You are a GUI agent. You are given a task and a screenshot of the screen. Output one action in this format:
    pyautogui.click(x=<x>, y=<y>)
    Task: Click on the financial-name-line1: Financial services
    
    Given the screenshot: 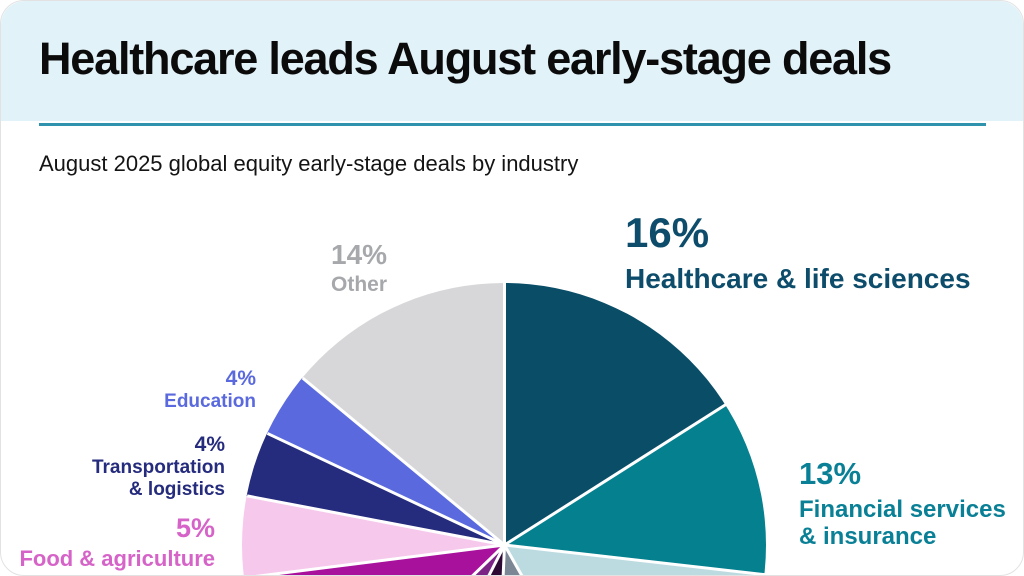 What is the action you would take?
    pyautogui.click(x=902, y=509)
    